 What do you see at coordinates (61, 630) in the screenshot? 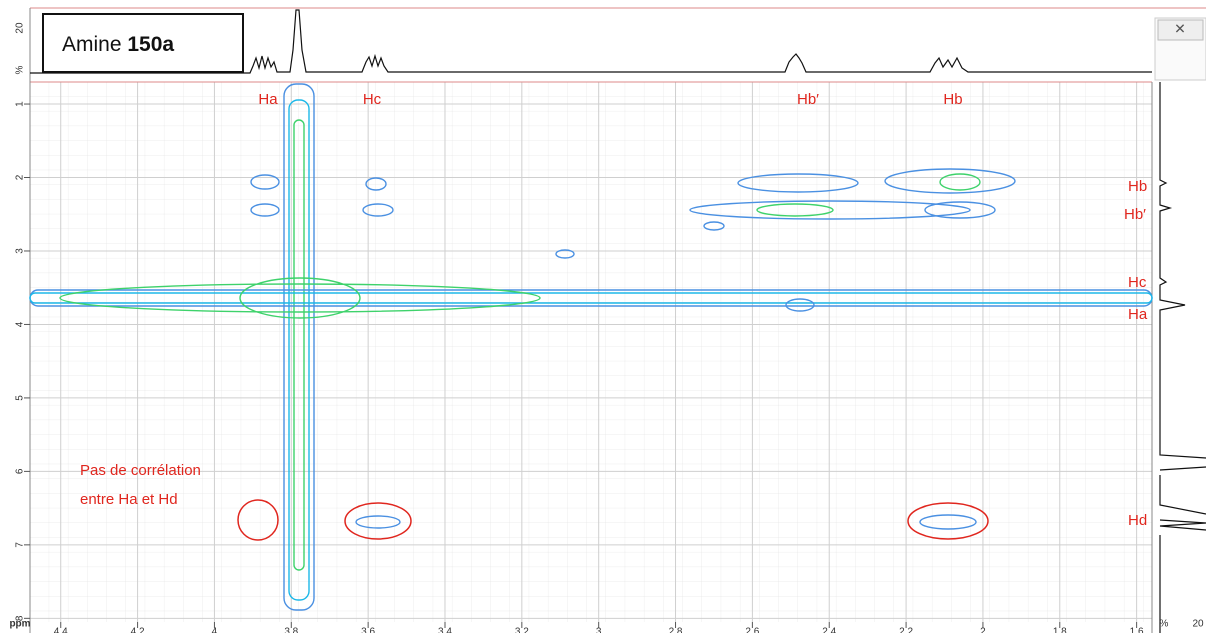
I see `x-tick-label: 4.4` at bounding box center [61, 630].